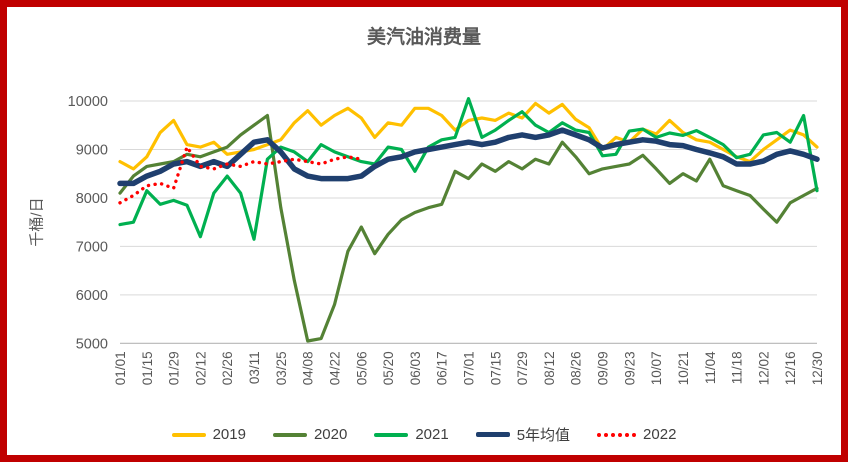 The width and height of the screenshot is (848, 462). I want to click on y-tick-label: 6000, so click(92, 296).